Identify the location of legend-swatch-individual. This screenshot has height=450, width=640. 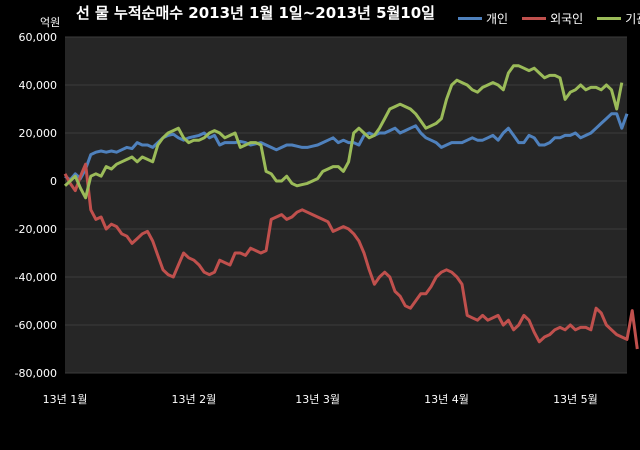
(470, 18).